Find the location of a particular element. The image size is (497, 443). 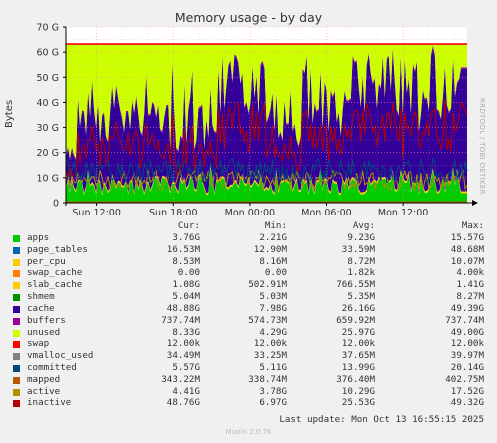

y-tick-label: 70 G is located at coordinates (48, 28).